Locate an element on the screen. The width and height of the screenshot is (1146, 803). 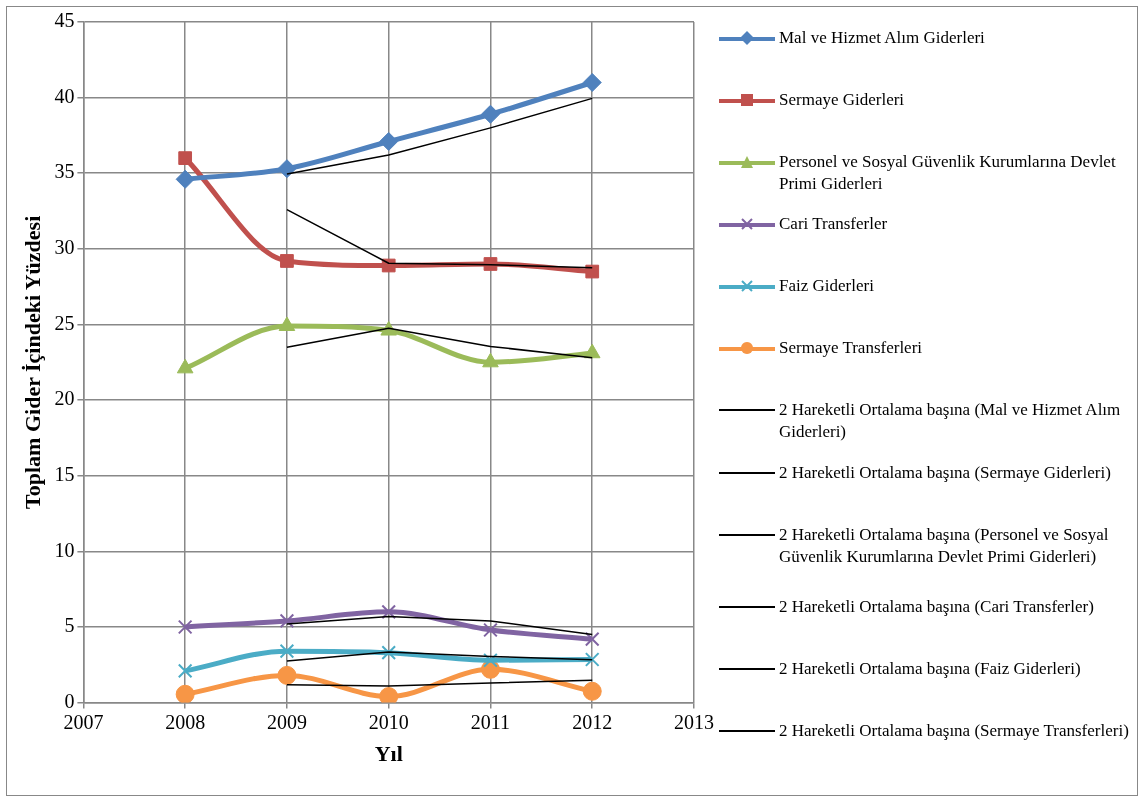
x-tick-label: 2011 is located at coordinates (490, 721).